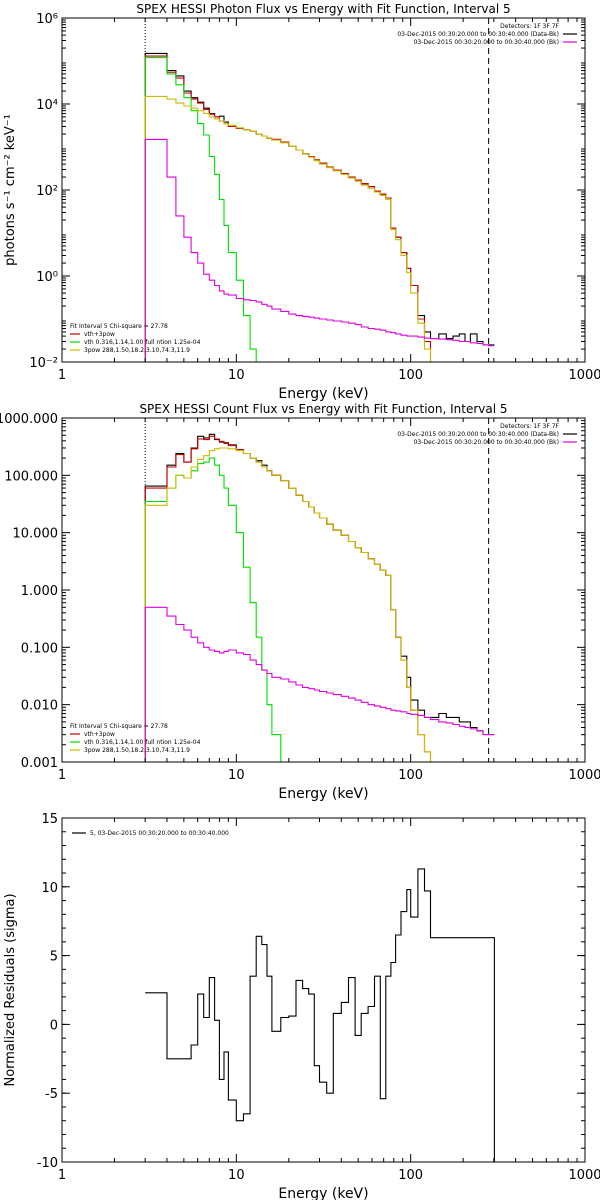 The height and width of the screenshot is (1200, 600). Describe the element at coordinates (54, 1025) in the screenshot. I see `y-tick-label: 0` at that location.